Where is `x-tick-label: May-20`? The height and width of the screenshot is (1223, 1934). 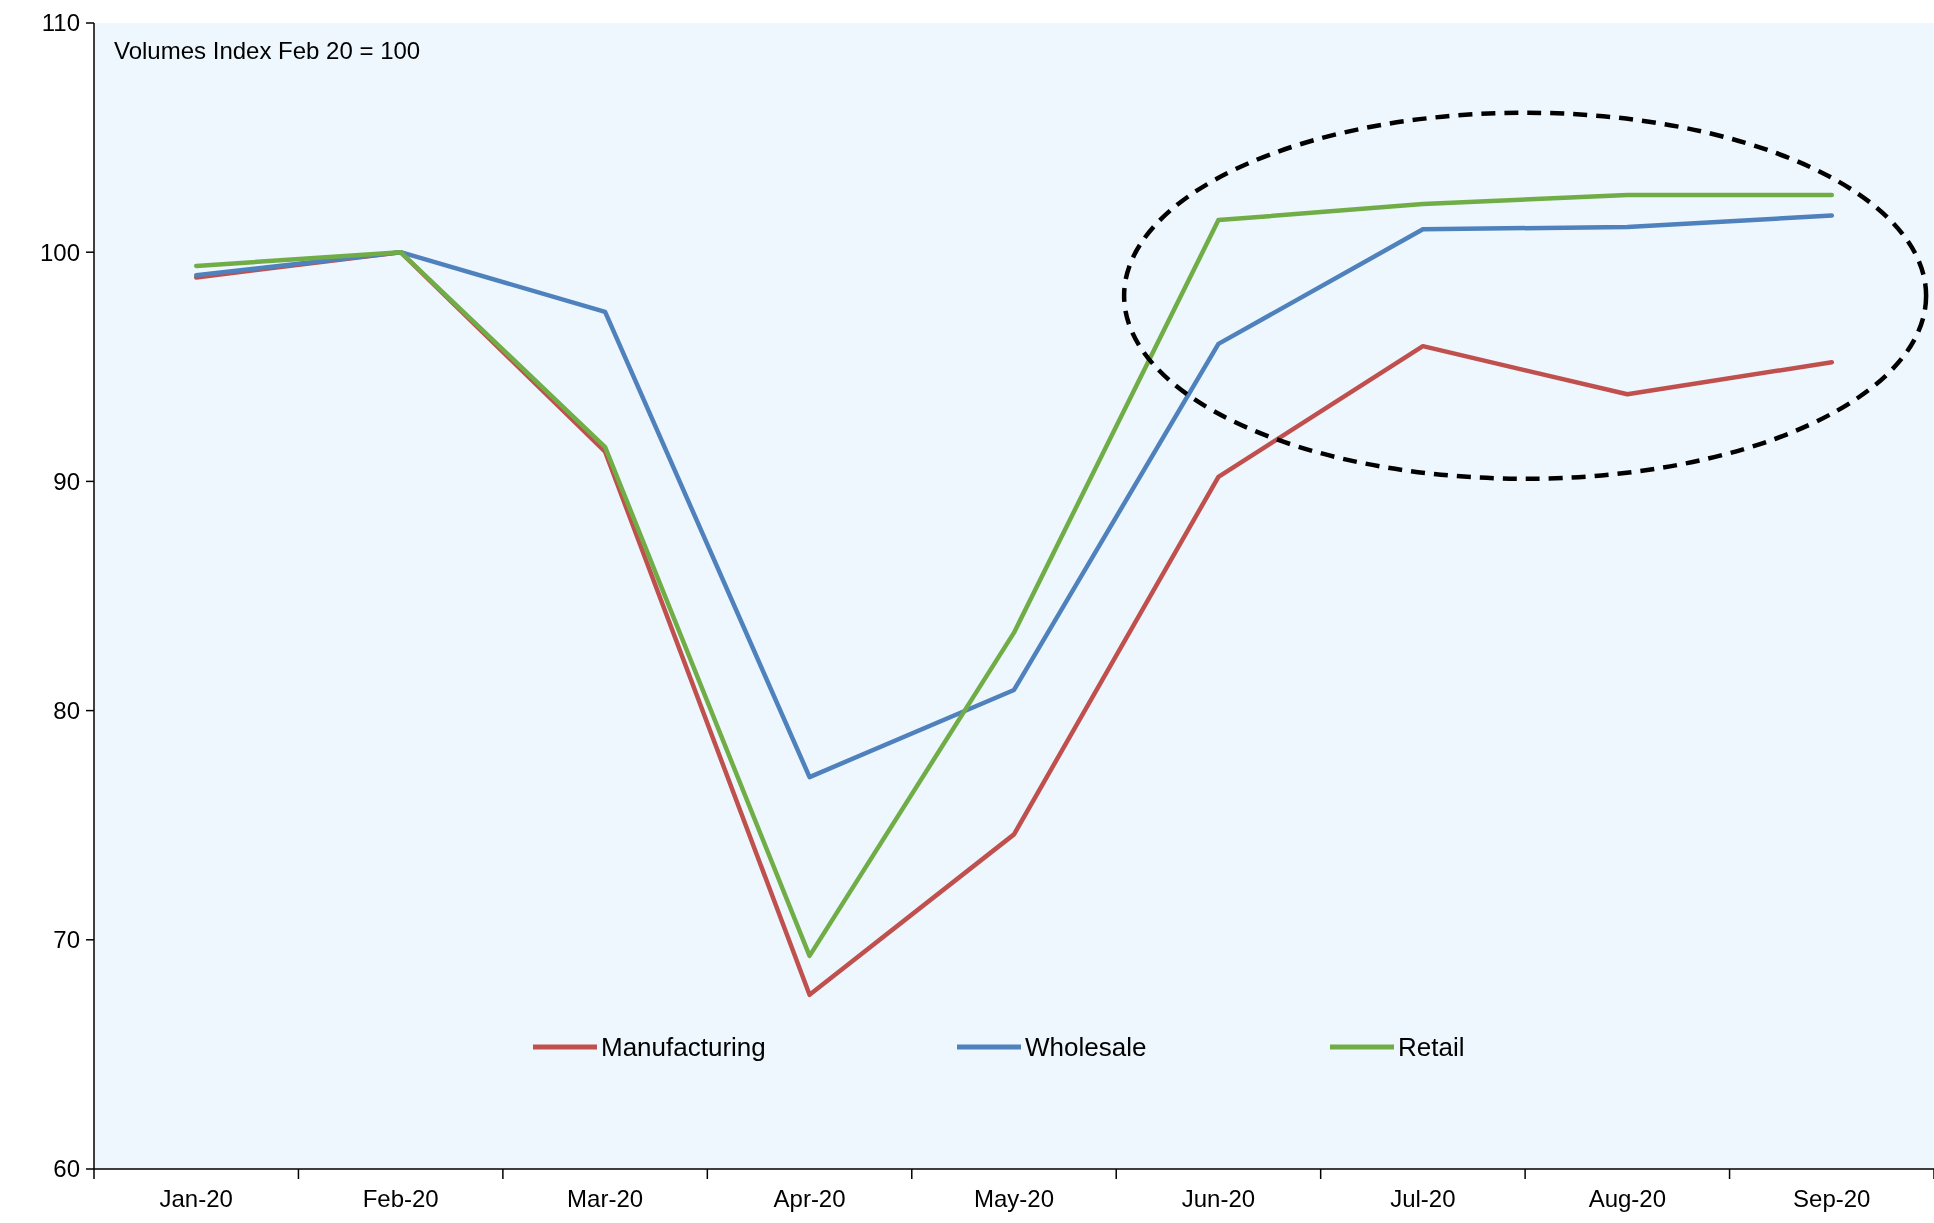
x-tick-label: May-20 is located at coordinates (1014, 1198).